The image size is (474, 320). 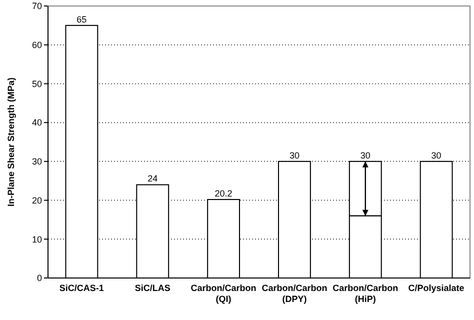 What do you see at coordinates (223, 293) in the screenshot?
I see `x-tick-label: Carbon/Carbon (QI)` at bounding box center [223, 293].